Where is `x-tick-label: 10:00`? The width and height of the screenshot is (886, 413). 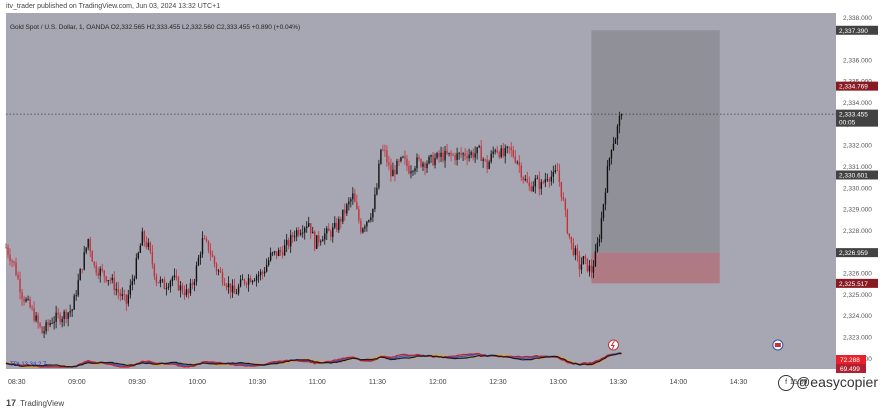
x-tick-label: 10:00 is located at coordinates (197, 382).